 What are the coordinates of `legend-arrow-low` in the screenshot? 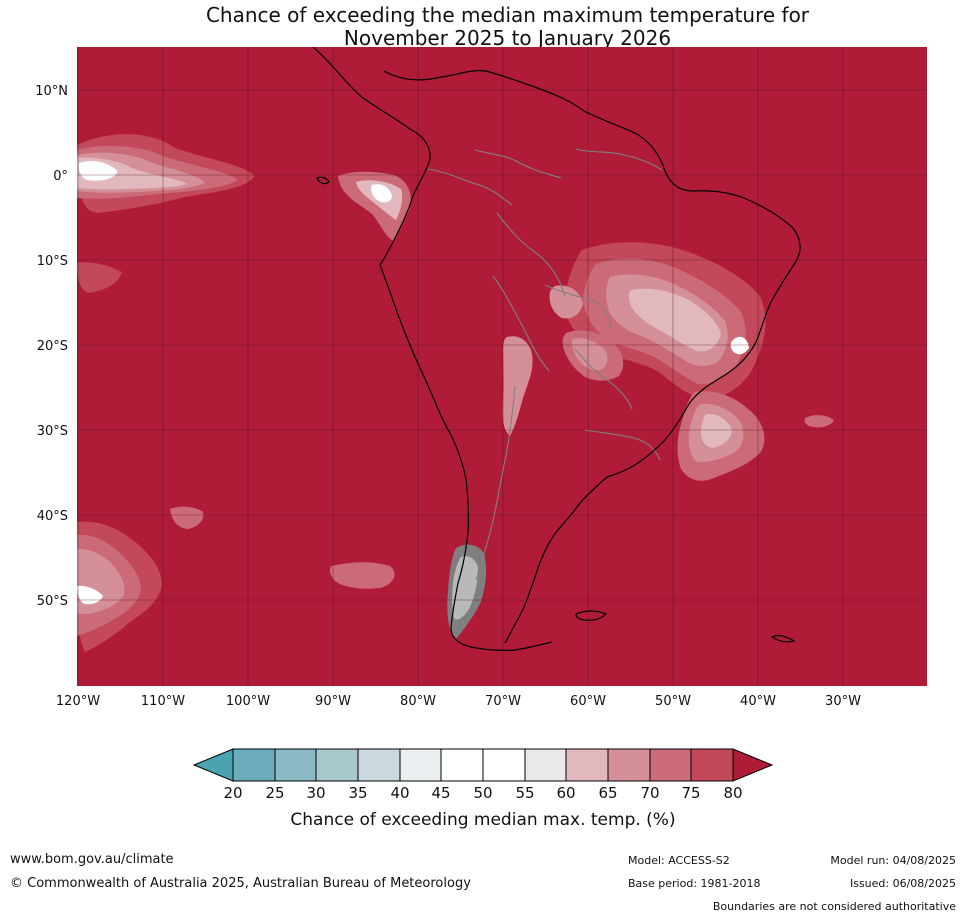 It's located at (213, 765).